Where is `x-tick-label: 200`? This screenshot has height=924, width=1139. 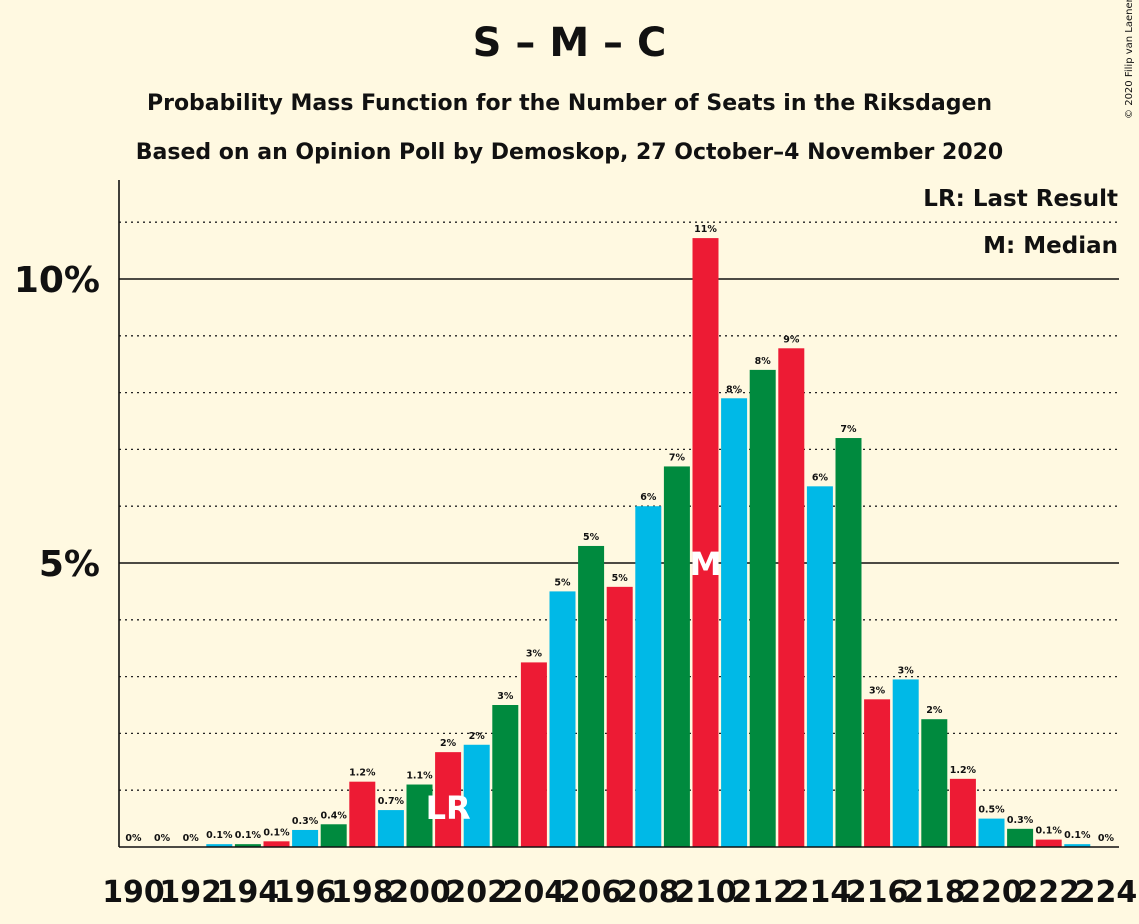 x-tick-label: 200 is located at coordinates (419, 892).